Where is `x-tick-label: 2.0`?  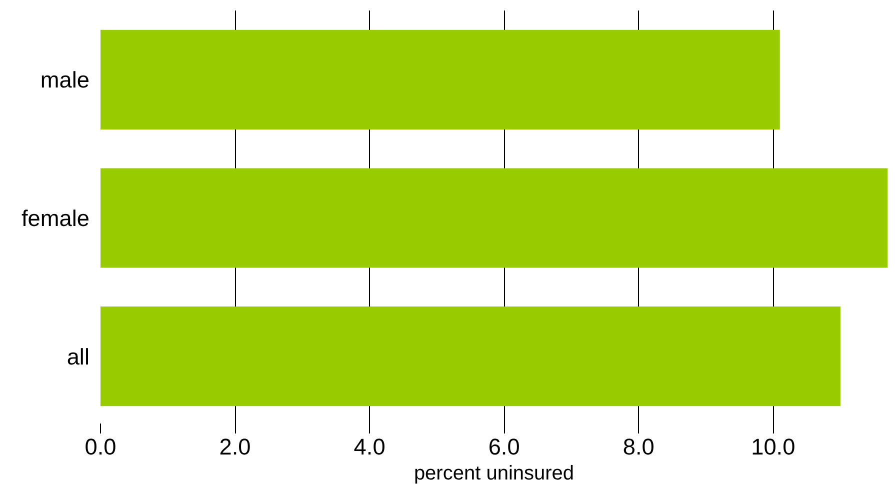 x-tick-label: 2.0 is located at coordinates (235, 447).